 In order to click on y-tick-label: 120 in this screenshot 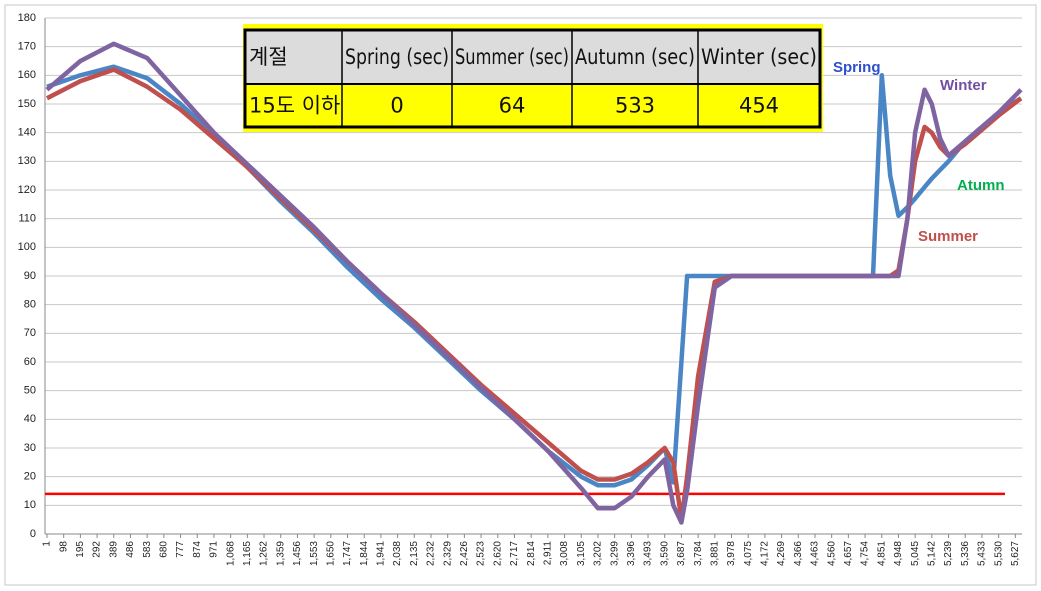, I will do `click(27, 190)`.